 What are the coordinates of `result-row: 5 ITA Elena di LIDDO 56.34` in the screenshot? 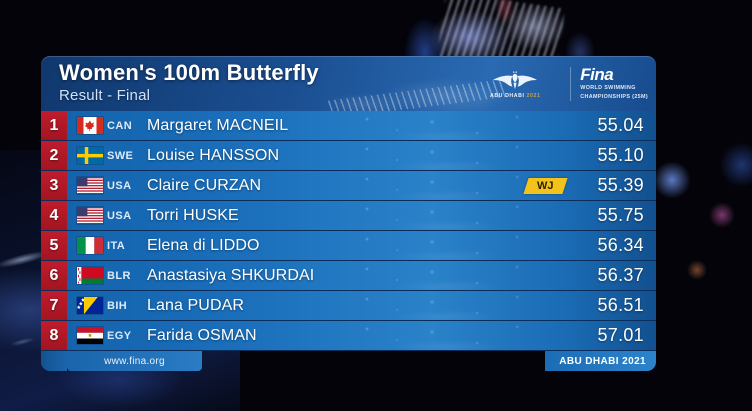 It's located at (348, 246).